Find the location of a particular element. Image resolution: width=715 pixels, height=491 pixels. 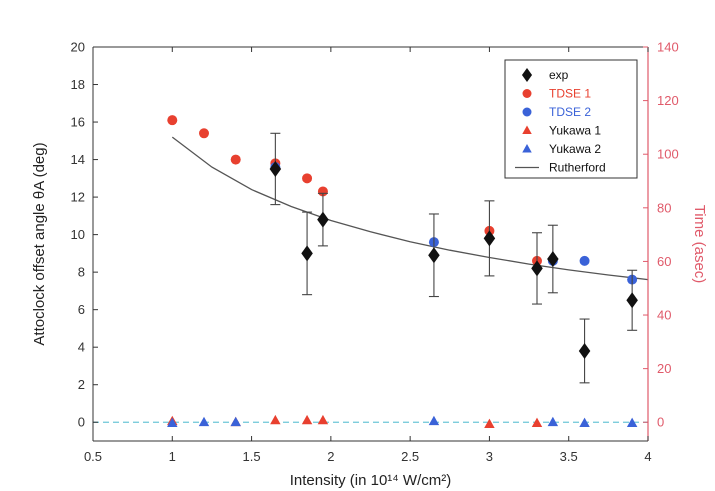

y-tick-right-label: 120 is located at coordinates (668, 100).